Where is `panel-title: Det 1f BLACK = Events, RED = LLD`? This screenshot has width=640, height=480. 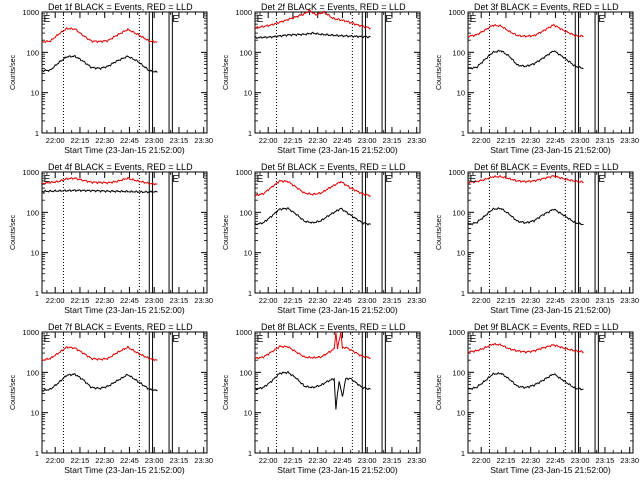 panel-title: Det 1f BLACK = Events, RED = LLD is located at coordinates (120, 7).